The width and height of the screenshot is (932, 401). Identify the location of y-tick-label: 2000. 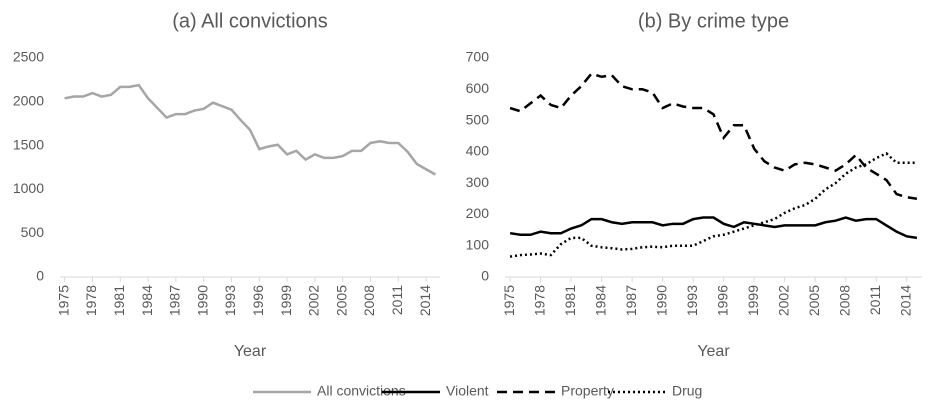
(28, 101).